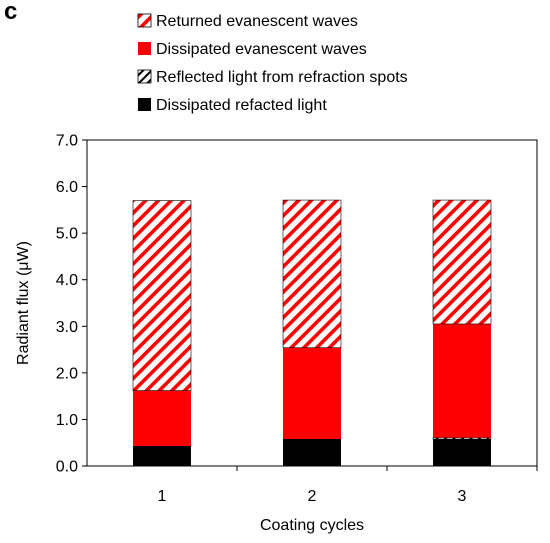 The width and height of the screenshot is (550, 543). What do you see at coordinates (23, 303) in the screenshot?
I see `y-axis-title: Radiant flux (μW)` at bounding box center [23, 303].